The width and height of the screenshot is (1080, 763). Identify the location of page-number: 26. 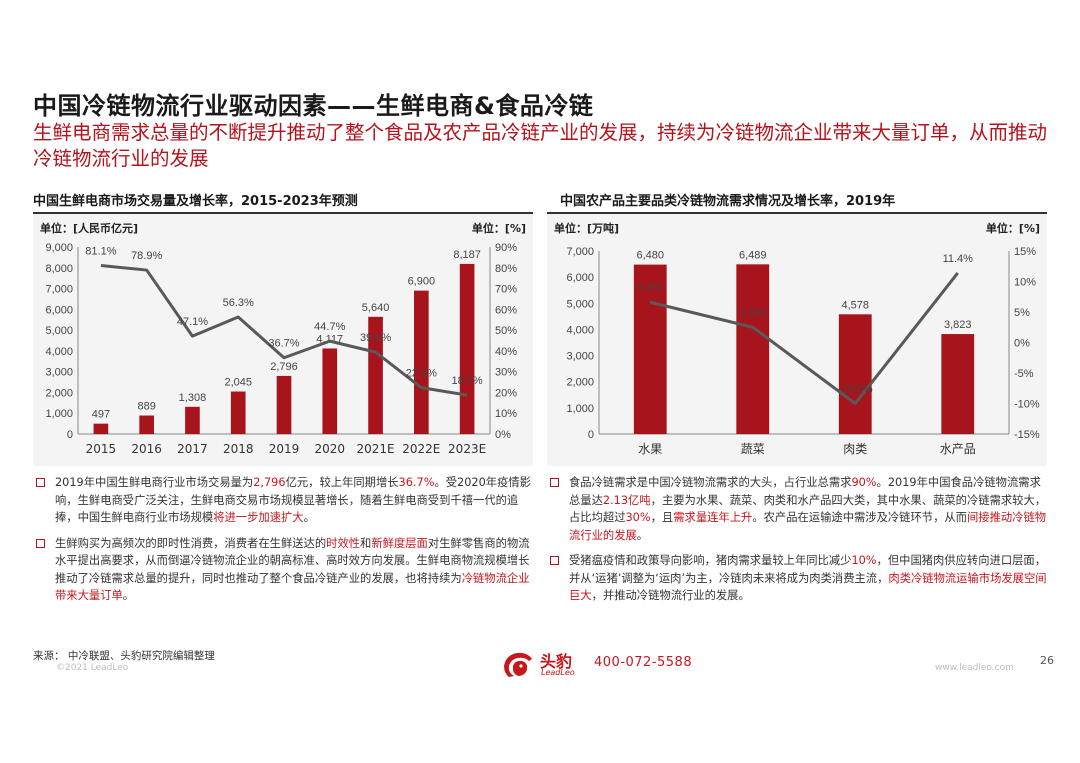
(1047, 660).